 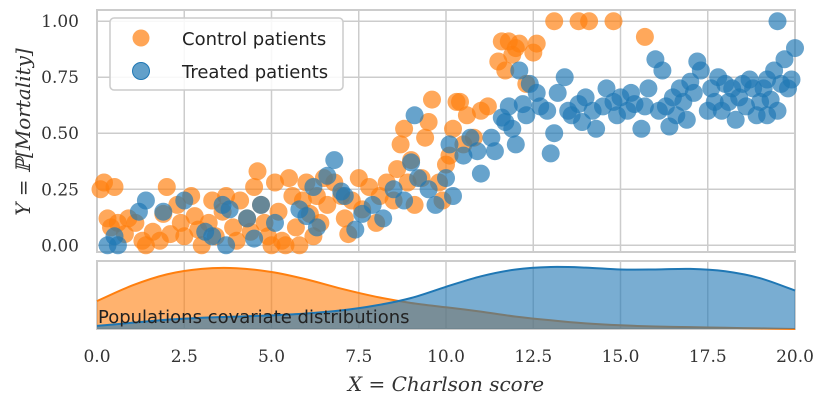 I want to click on legend-control-label: Control patients, so click(x=254, y=39).